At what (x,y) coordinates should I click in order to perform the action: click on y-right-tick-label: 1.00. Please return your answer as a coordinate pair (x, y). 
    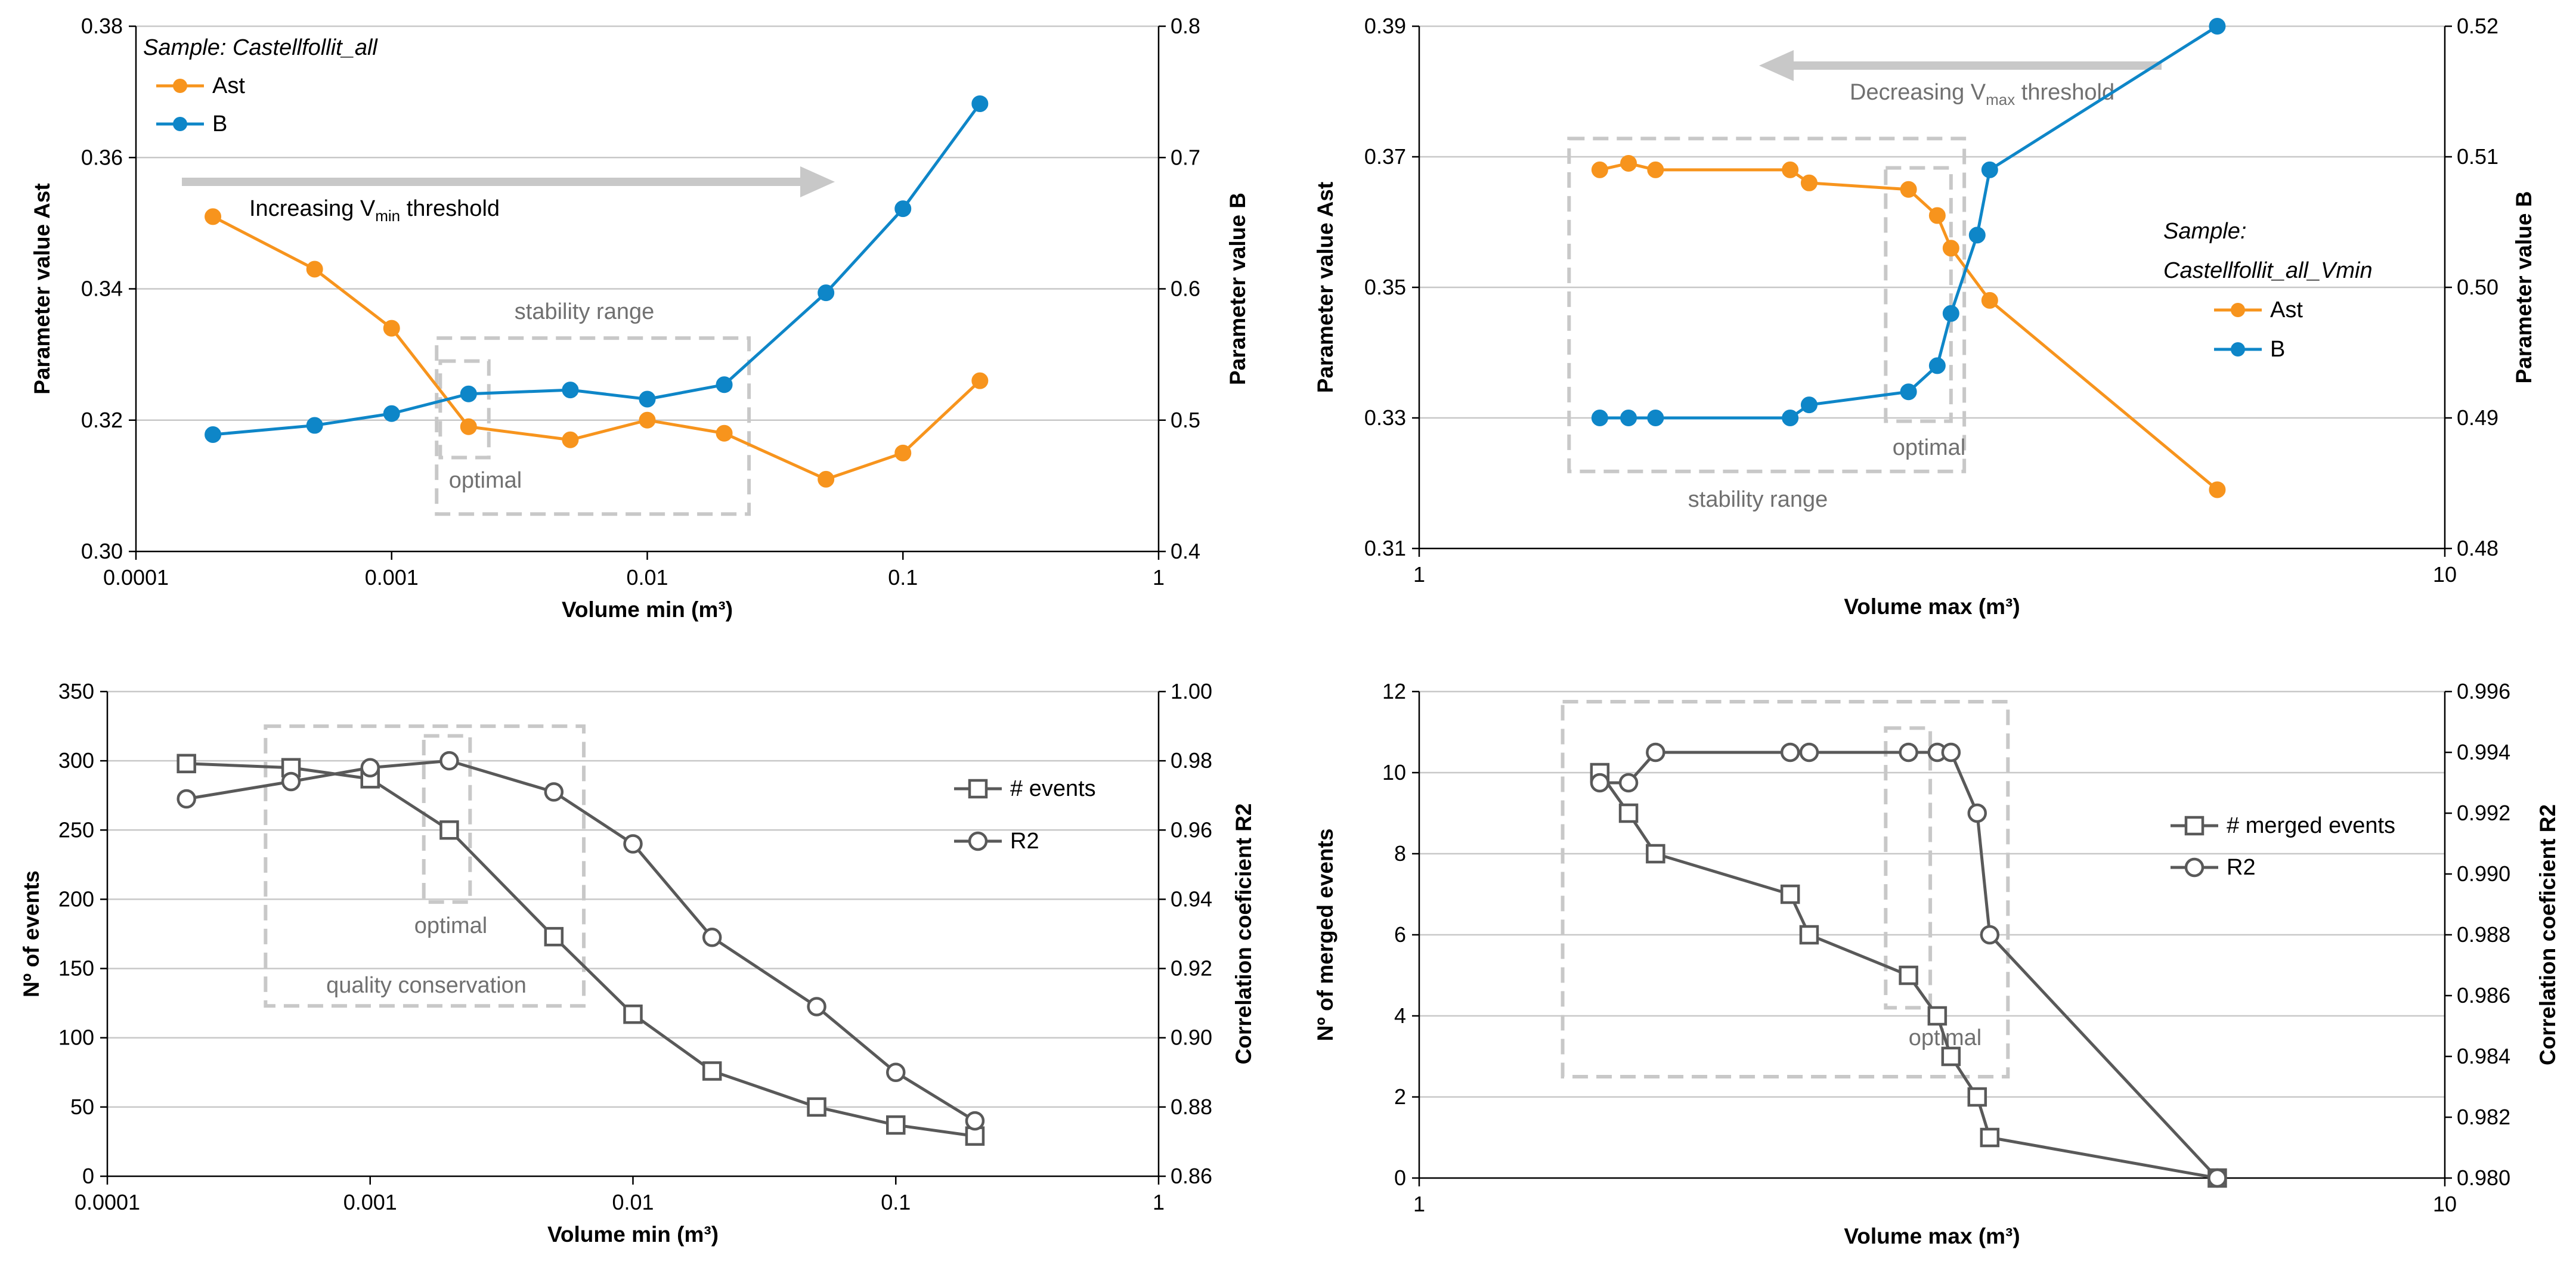
    Looking at the image, I should click on (1191, 691).